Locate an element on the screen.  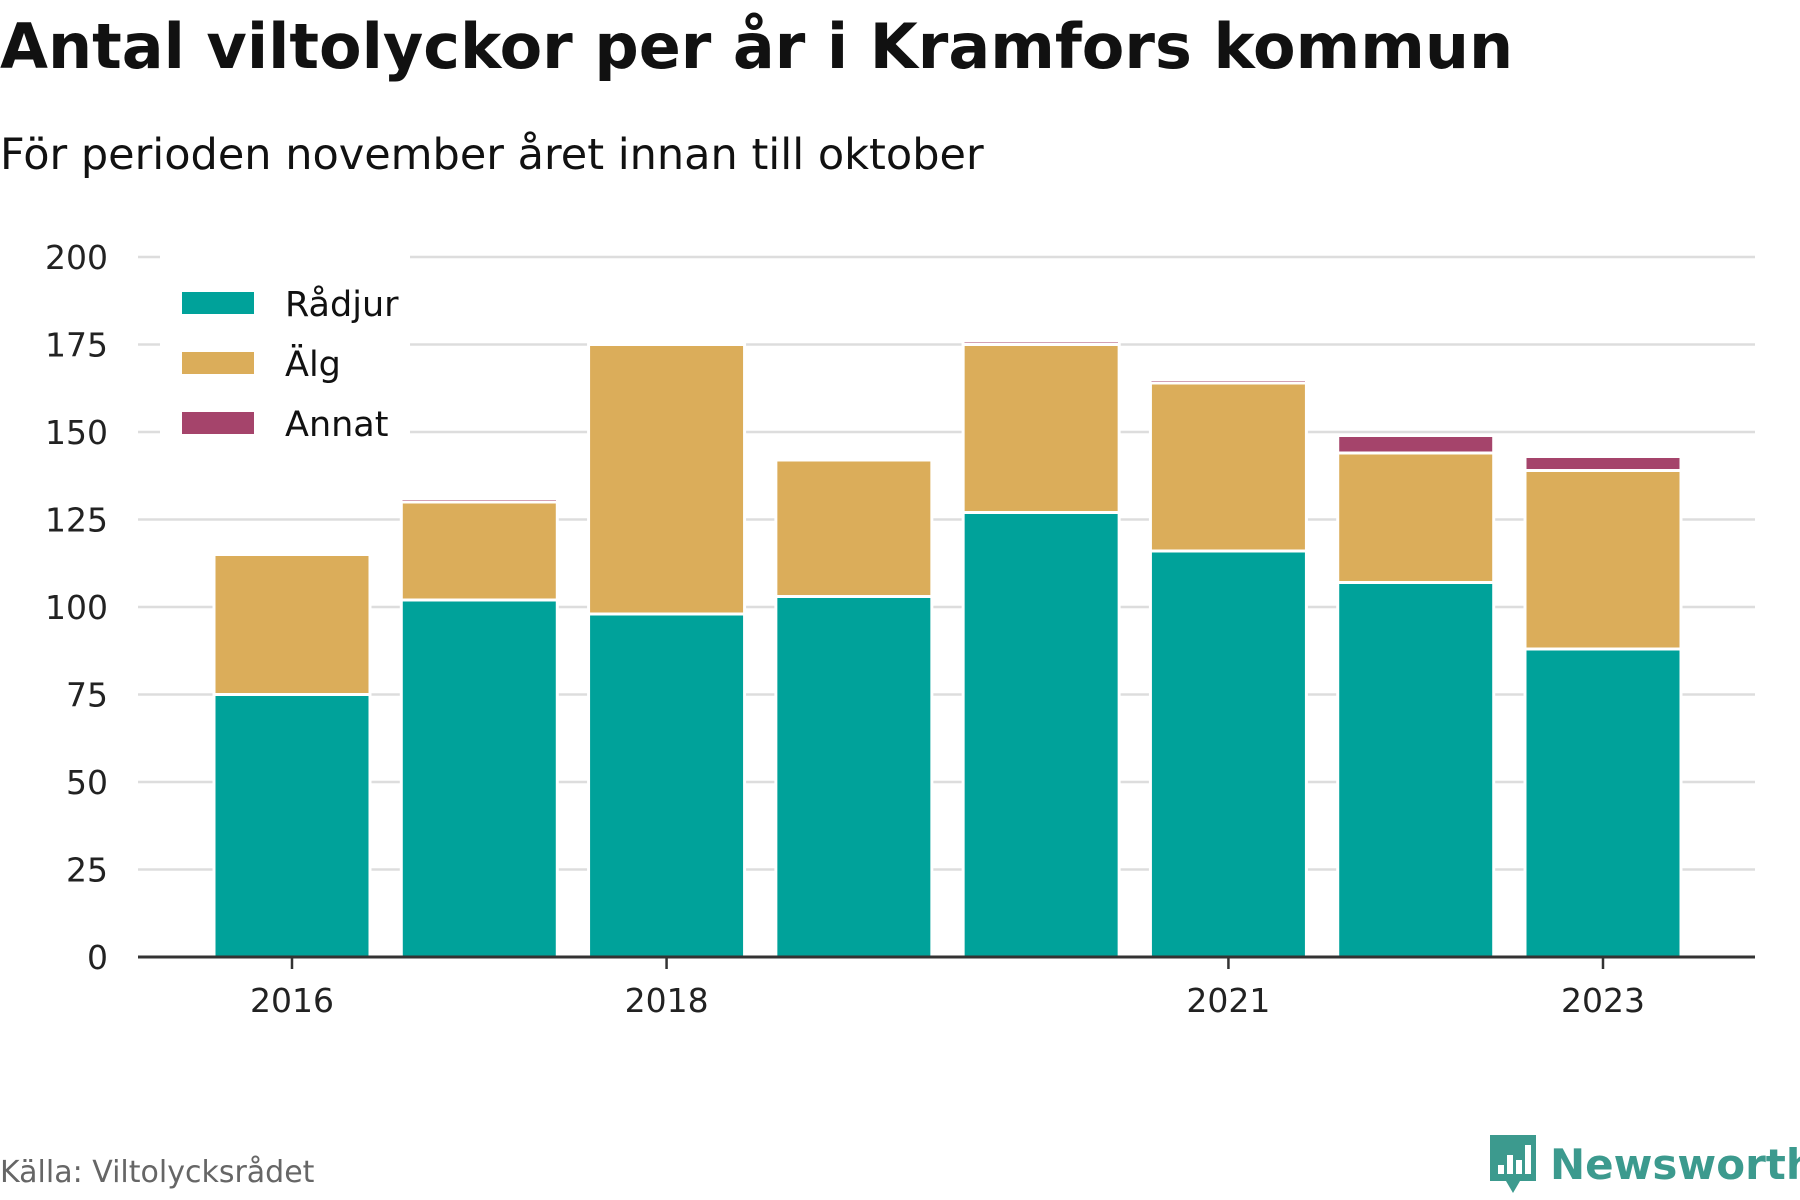
source-text: Källa: Viltolycksrådet is located at coordinates (157, 1172).